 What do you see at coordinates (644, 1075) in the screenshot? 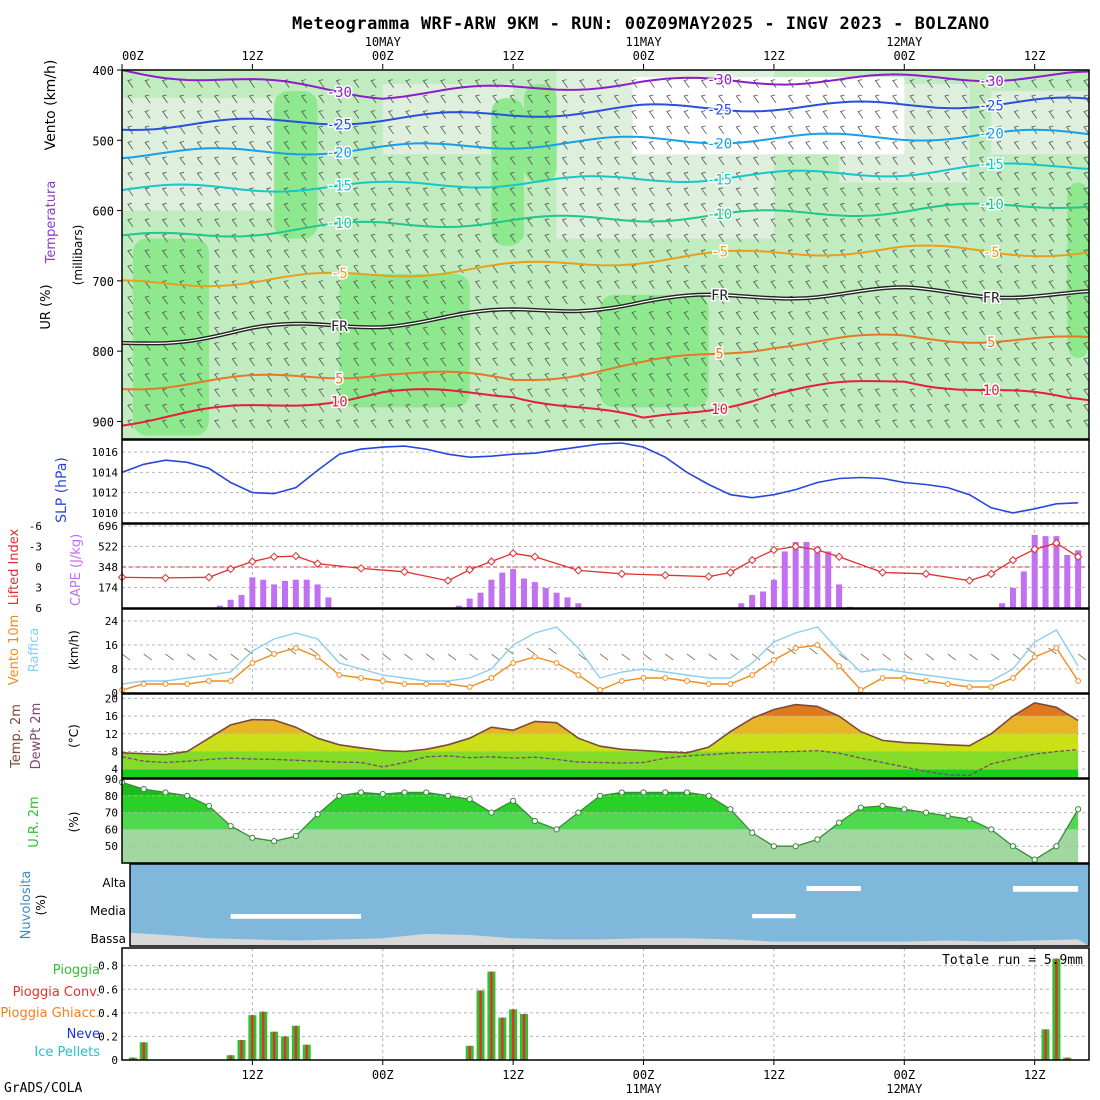
I see `bottom-time-tick-label: 00Z` at bounding box center [644, 1075].